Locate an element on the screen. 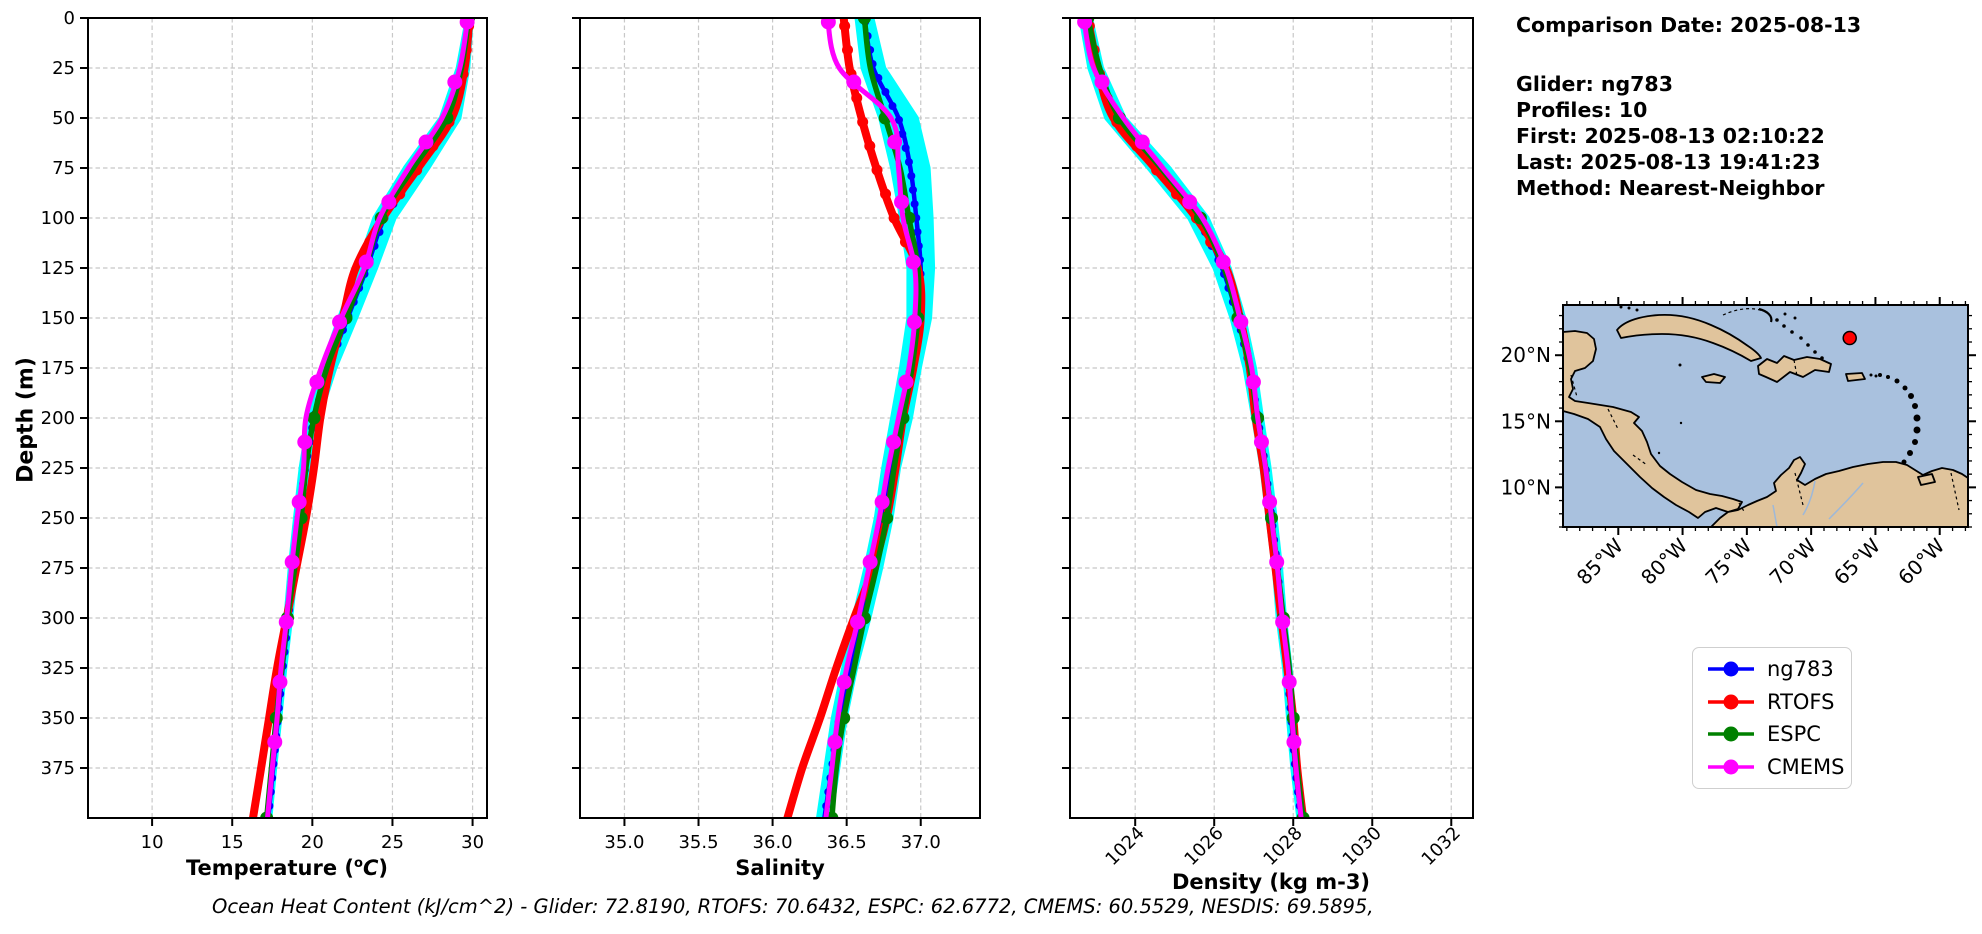 The width and height of the screenshot is (1982, 934). svg-text: 0 is located at coordinates (69, 18).